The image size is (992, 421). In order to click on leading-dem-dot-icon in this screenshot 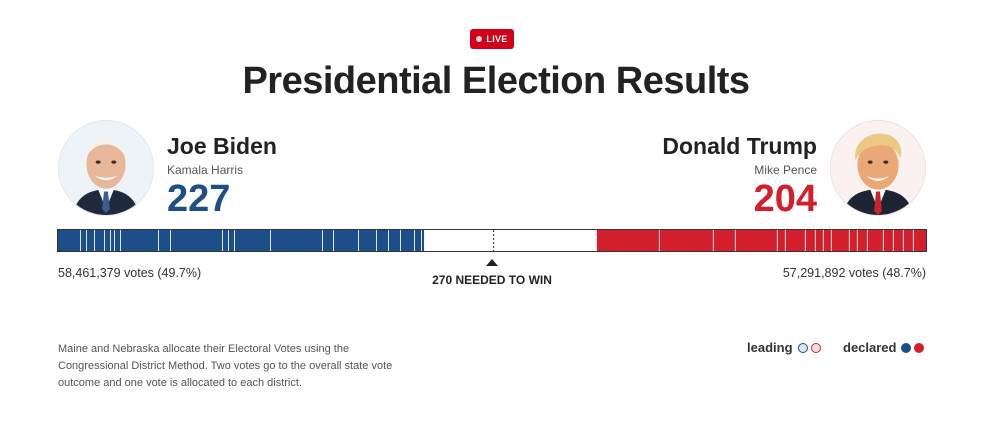, I will do `click(802, 347)`.